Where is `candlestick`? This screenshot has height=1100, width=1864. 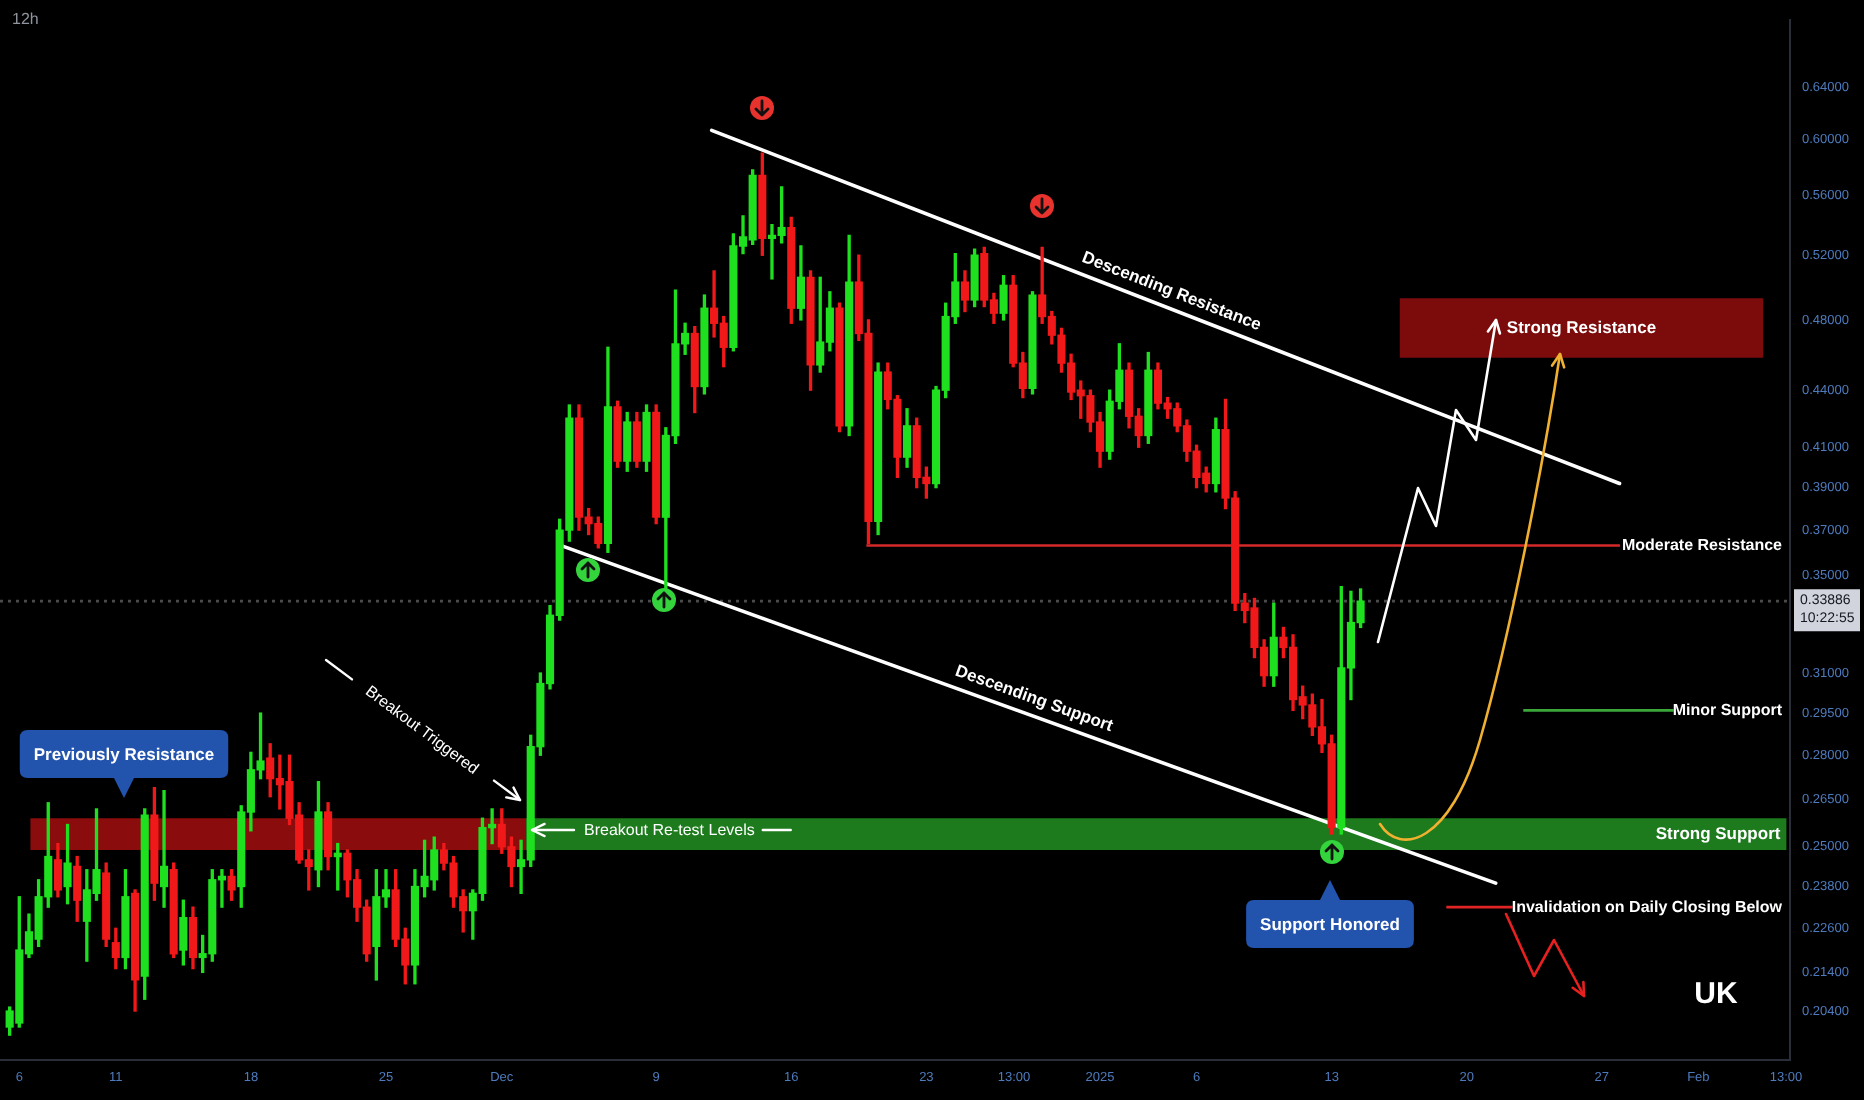
candlestick is located at coordinates (164, 848).